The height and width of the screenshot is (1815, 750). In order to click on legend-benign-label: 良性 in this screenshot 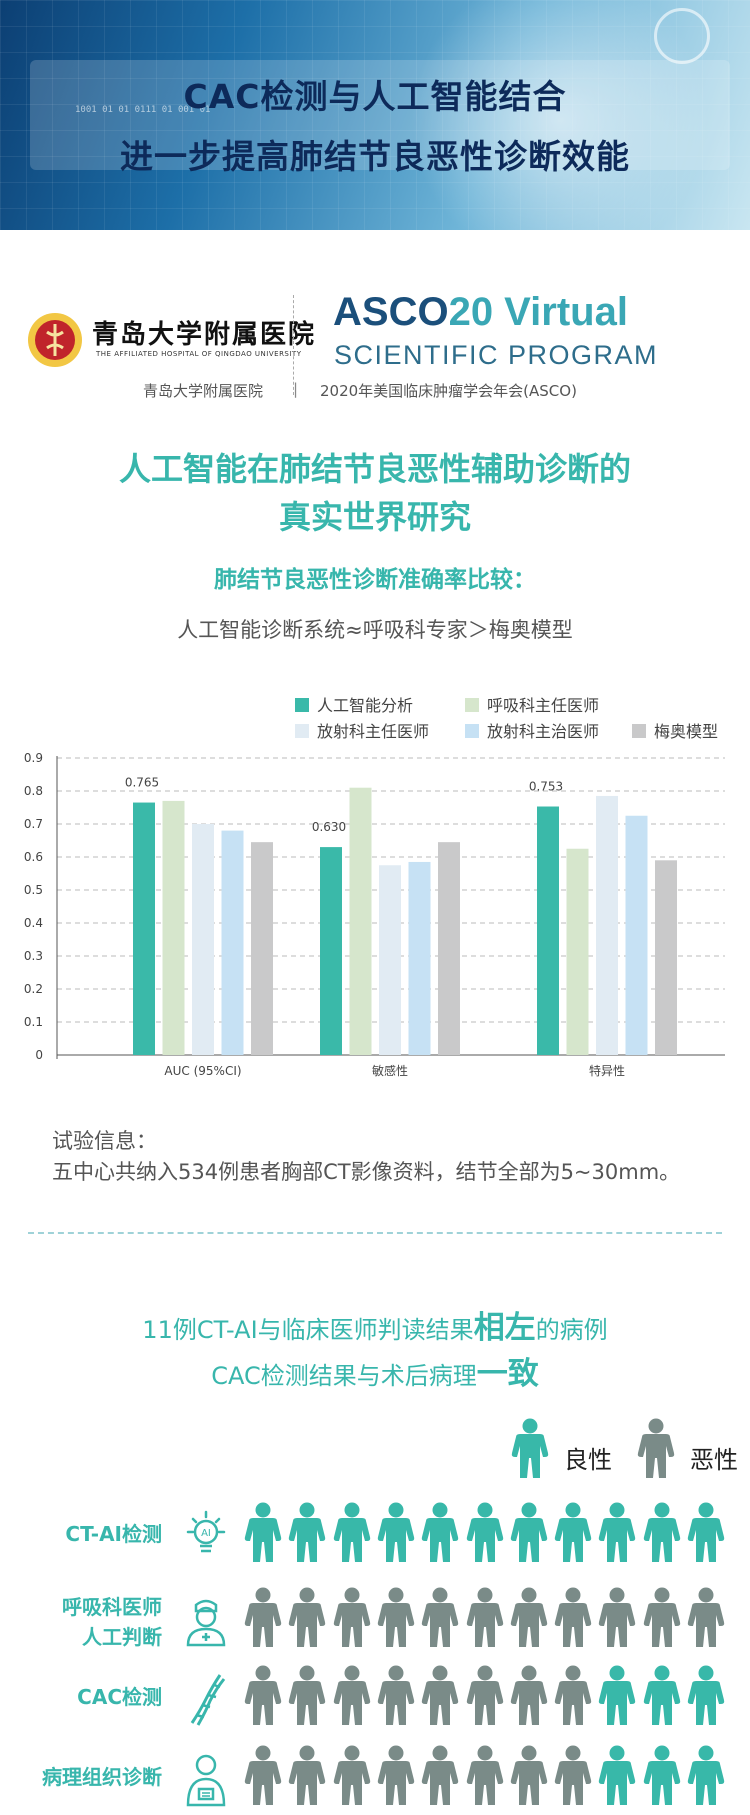, I will do `click(588, 1460)`.